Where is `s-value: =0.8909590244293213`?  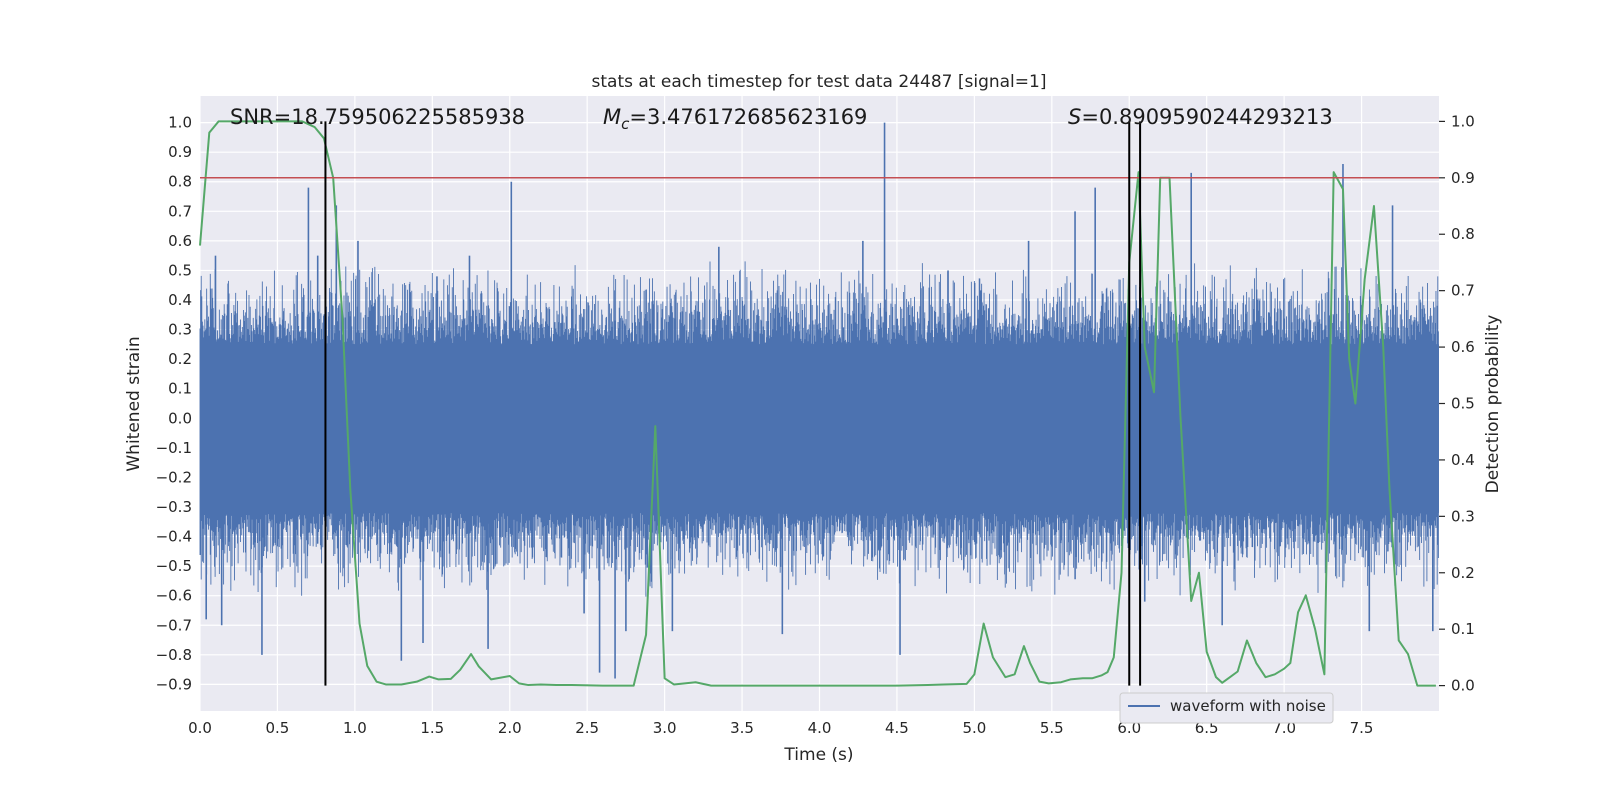 s-value: =0.8909590244293213 is located at coordinates (1206, 117).